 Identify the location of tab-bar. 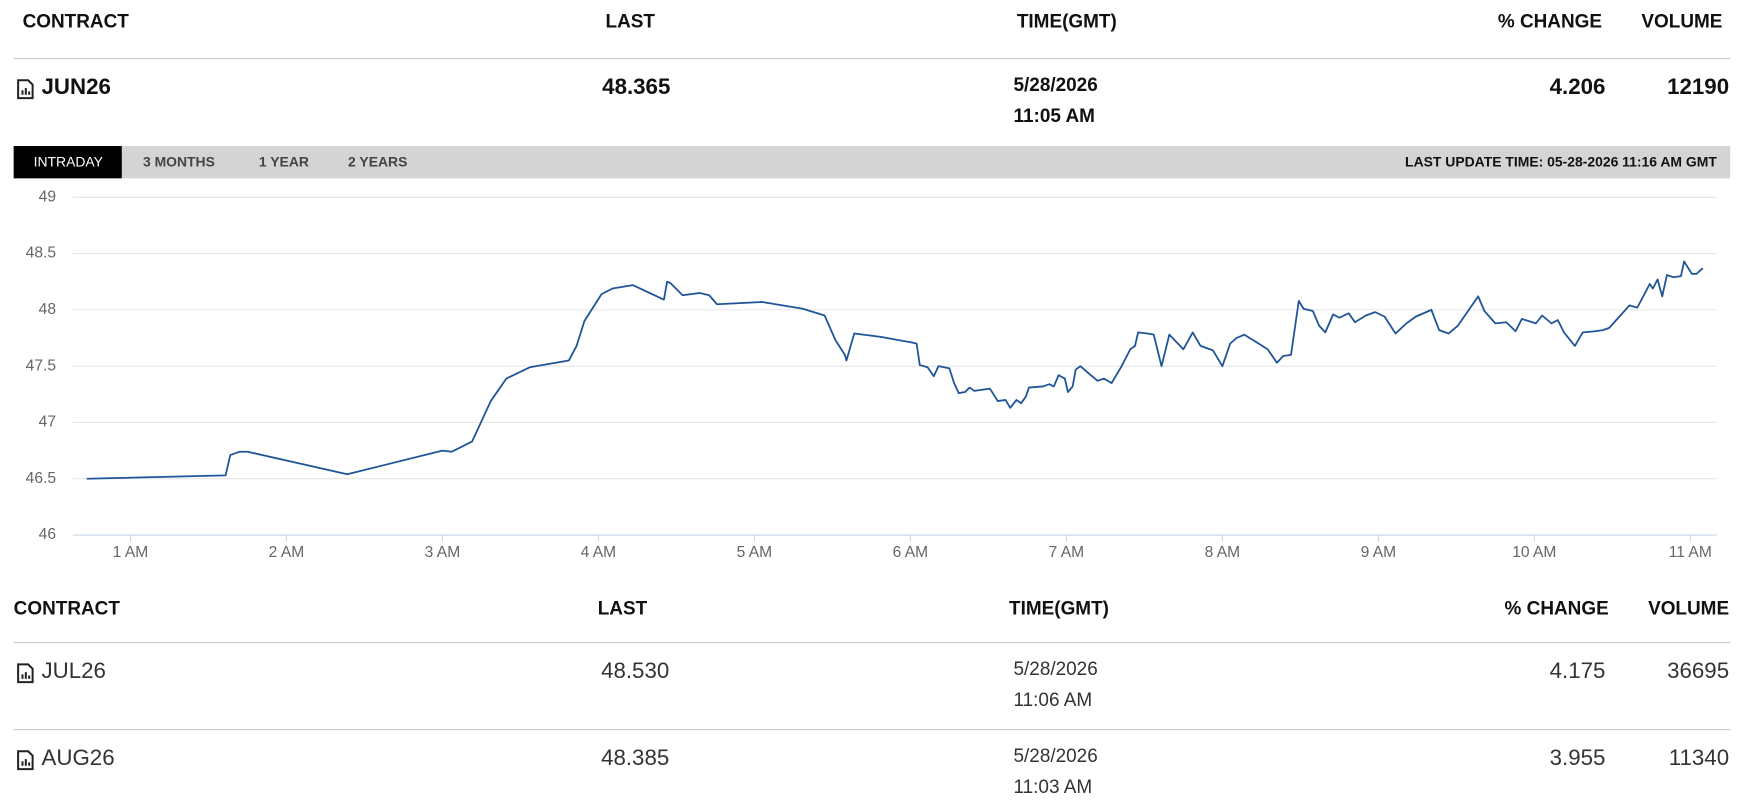
(872, 162).